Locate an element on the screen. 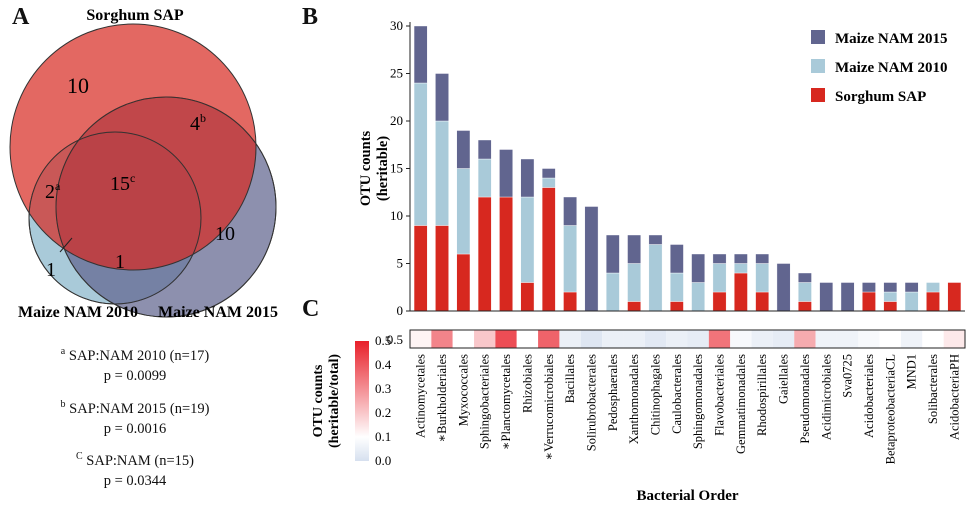  category-label-Sphingomonadales: Sphingomonadales is located at coordinates (698, 401).